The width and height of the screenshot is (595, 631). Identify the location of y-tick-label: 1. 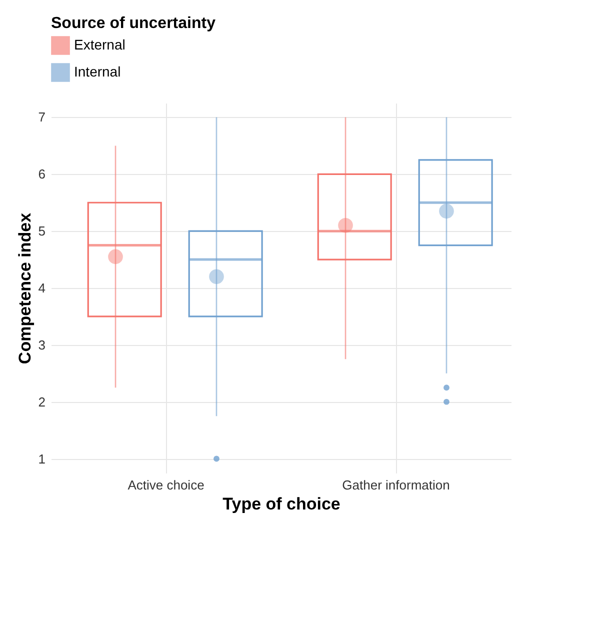
(42, 458).